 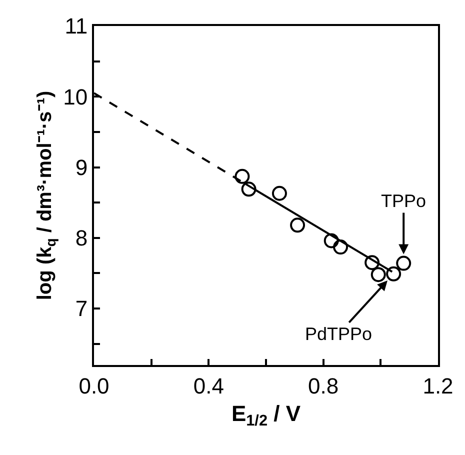 What do you see at coordinates (81, 309) in the screenshot?
I see `y-tick-label: 7` at bounding box center [81, 309].